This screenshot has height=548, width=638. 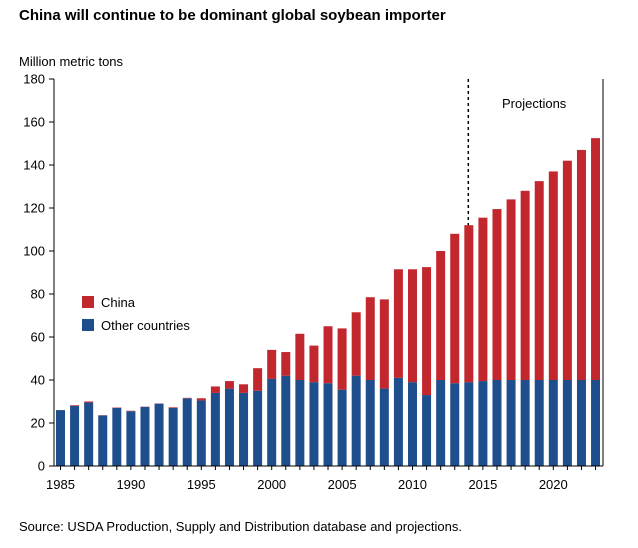 What do you see at coordinates (497, 294) in the screenshot?
I see `bar-china-2016` at bounding box center [497, 294].